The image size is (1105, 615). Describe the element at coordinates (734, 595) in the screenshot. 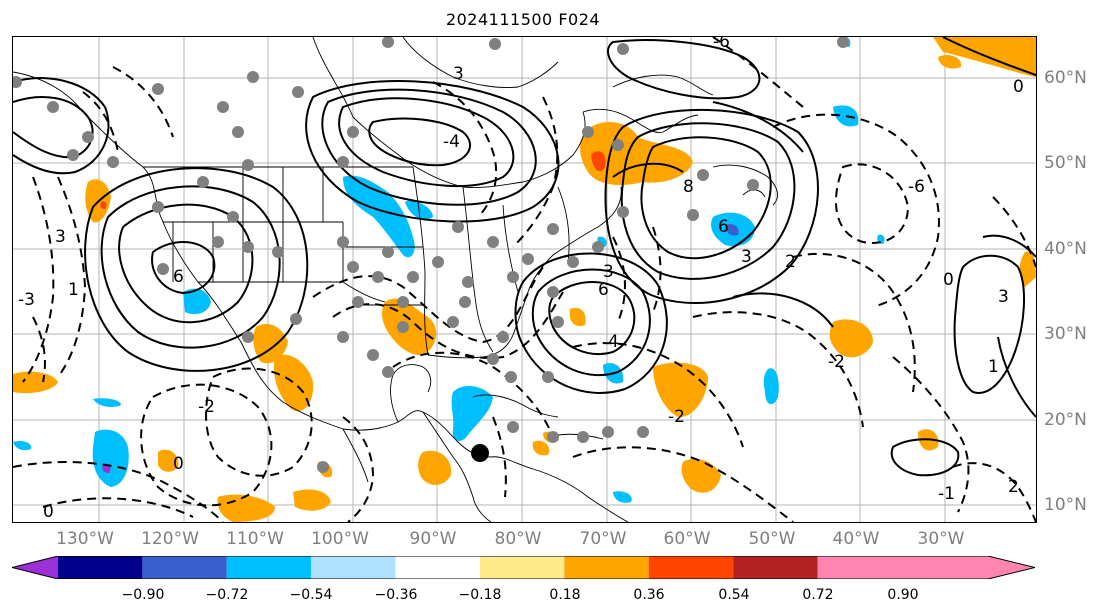

I see `colorbar-tick-label: 0.54` at that location.